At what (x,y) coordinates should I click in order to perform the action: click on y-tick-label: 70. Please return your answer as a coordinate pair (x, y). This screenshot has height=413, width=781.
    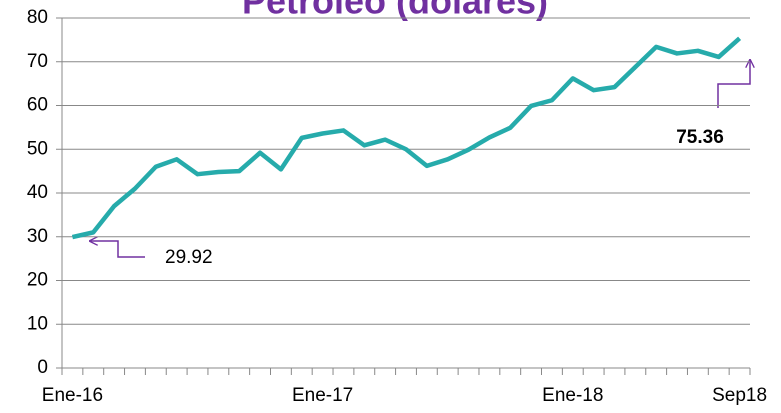
    Looking at the image, I should click on (37, 61).